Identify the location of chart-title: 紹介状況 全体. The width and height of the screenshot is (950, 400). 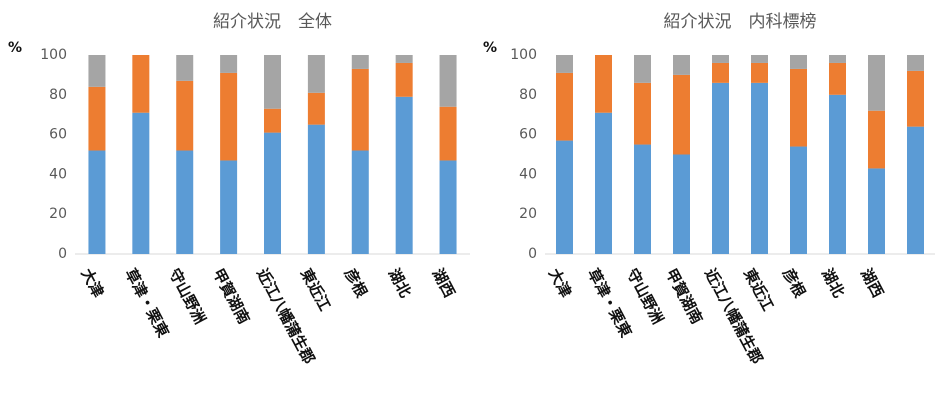
(272, 22).